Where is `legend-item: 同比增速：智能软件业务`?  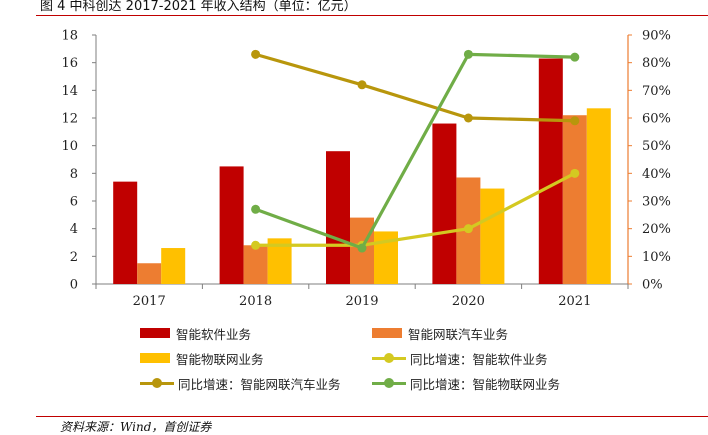 legend-item: 同比增速：智能软件业务 is located at coordinates (460, 358).